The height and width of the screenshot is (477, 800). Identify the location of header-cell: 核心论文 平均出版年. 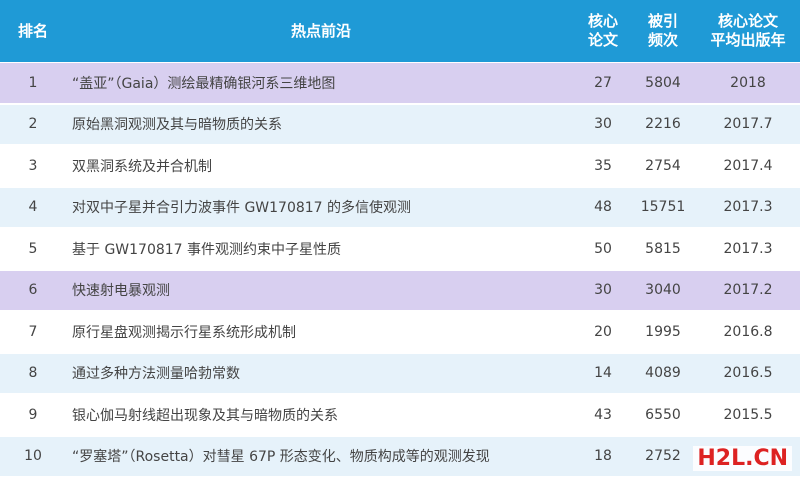
(748, 31).